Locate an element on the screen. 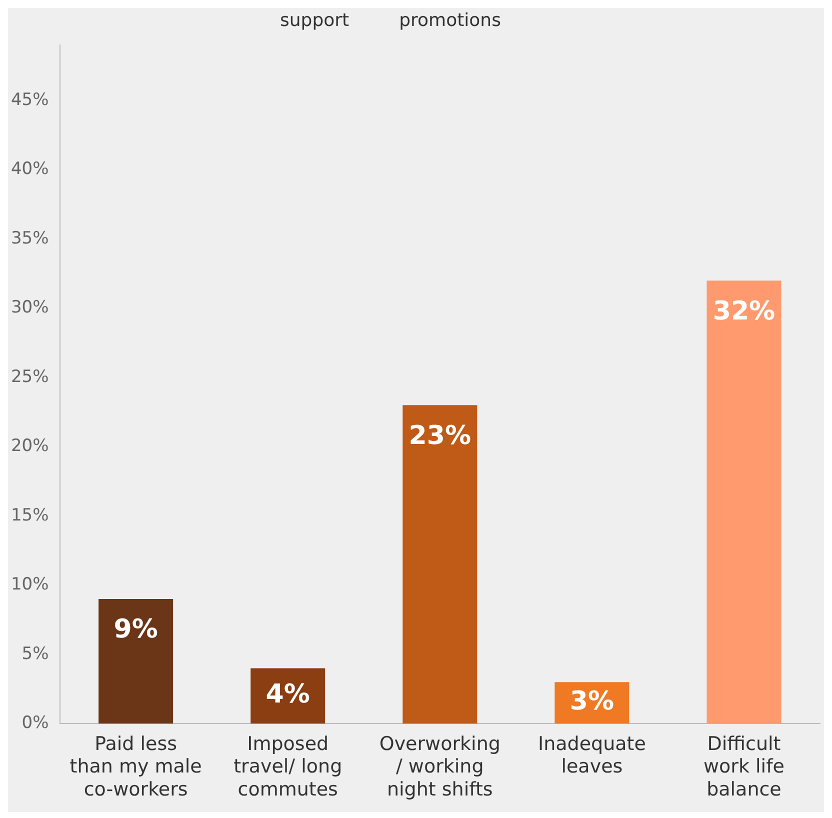  x-tick-label: Imposed travel/ long commutes is located at coordinates (288, 766).